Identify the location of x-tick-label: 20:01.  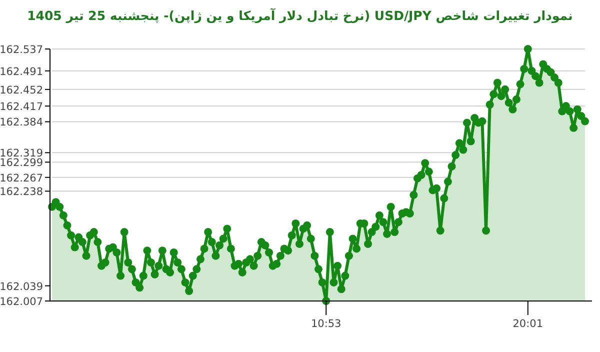
(528, 324).